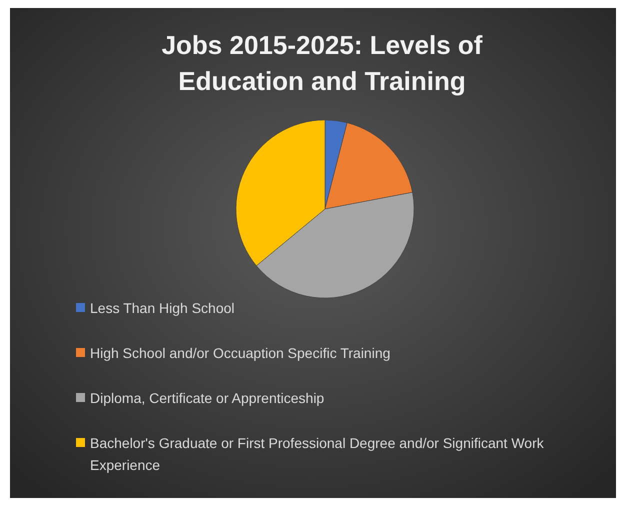 Image resolution: width=626 pixels, height=506 pixels. I want to click on legend-label: High School and/or Occuaption Specific Training, so click(240, 353).